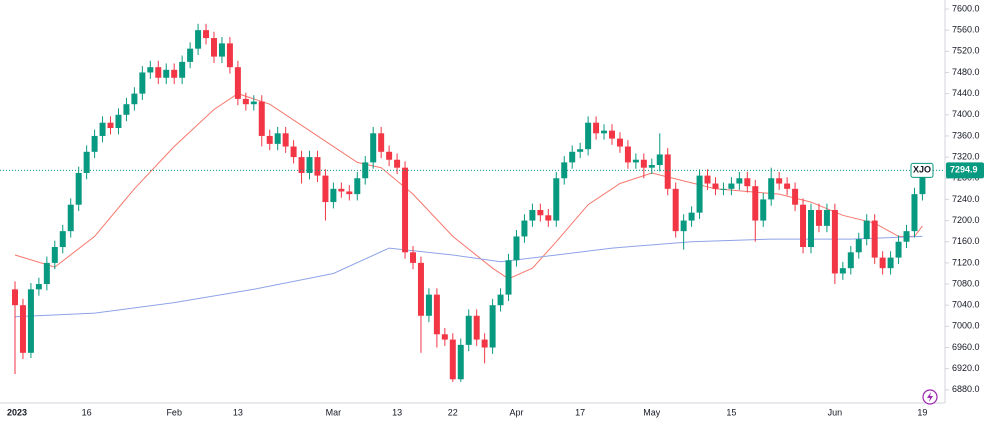 This screenshot has width=1000, height=425. What do you see at coordinates (966, 262) in the screenshot?
I see `y-tick-label: 7120.0` at bounding box center [966, 262].